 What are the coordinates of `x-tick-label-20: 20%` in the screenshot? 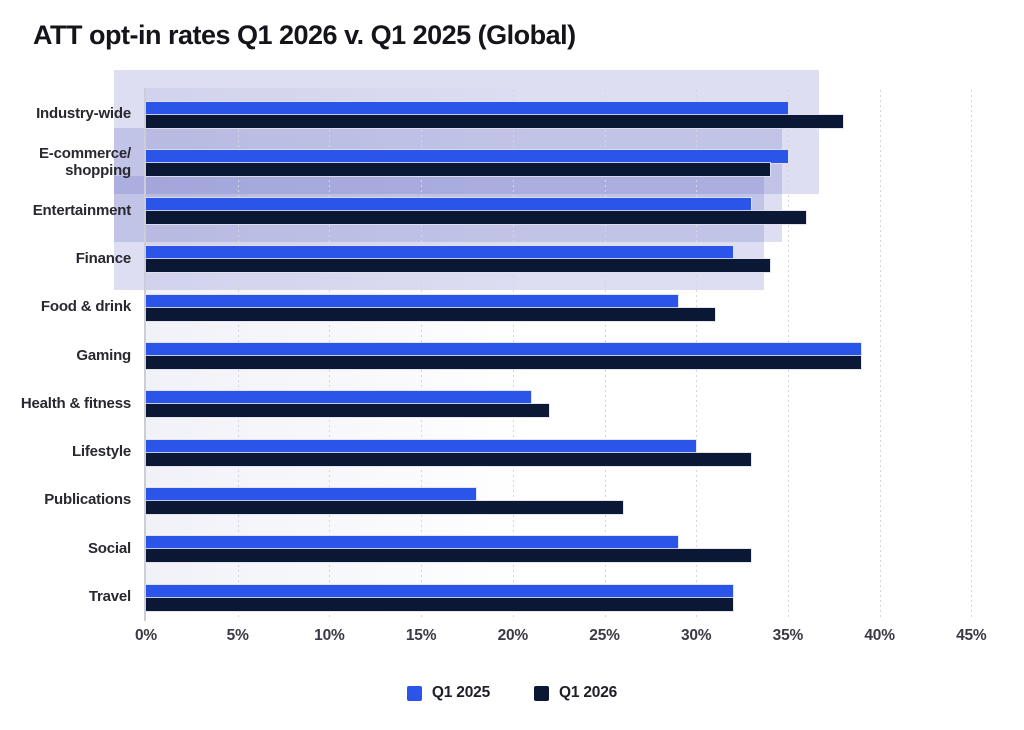 It's located at (513, 635).